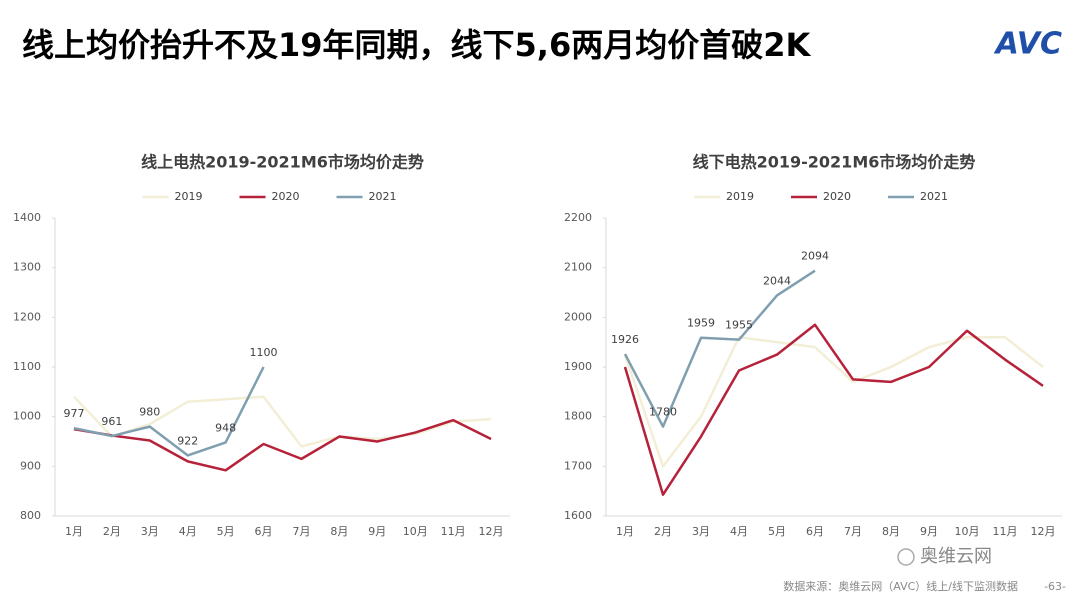  What do you see at coordinates (30, 515) in the screenshot?
I see `y-tick-label: 800` at bounding box center [30, 515].